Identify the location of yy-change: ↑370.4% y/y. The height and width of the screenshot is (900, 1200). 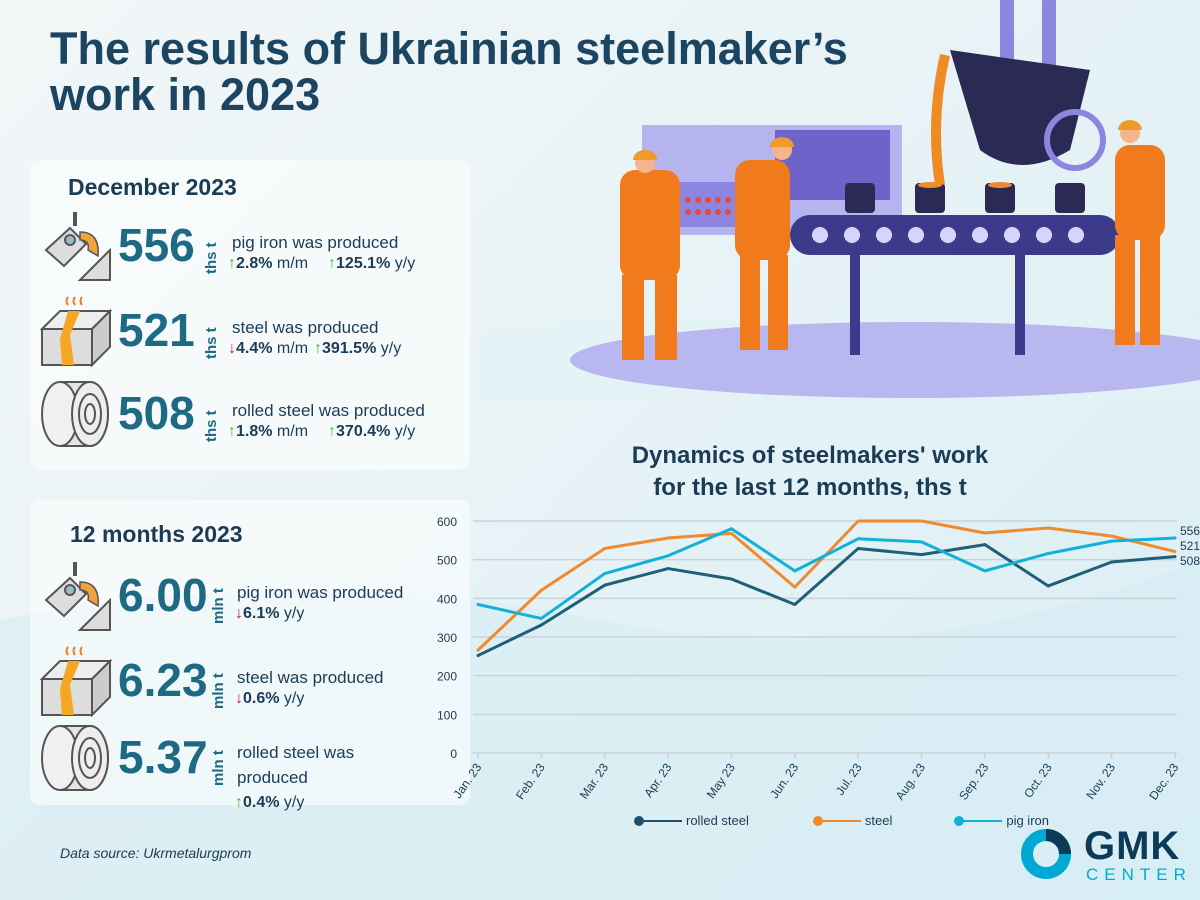
(372, 431).